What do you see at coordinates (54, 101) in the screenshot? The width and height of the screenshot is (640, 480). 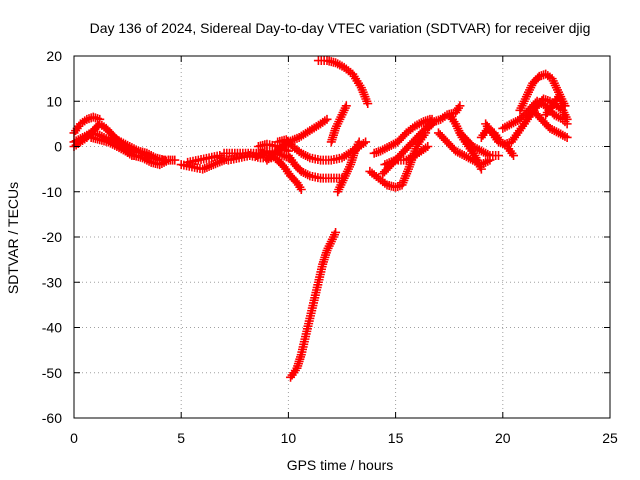 I see `y-tick-label: 10` at bounding box center [54, 101].